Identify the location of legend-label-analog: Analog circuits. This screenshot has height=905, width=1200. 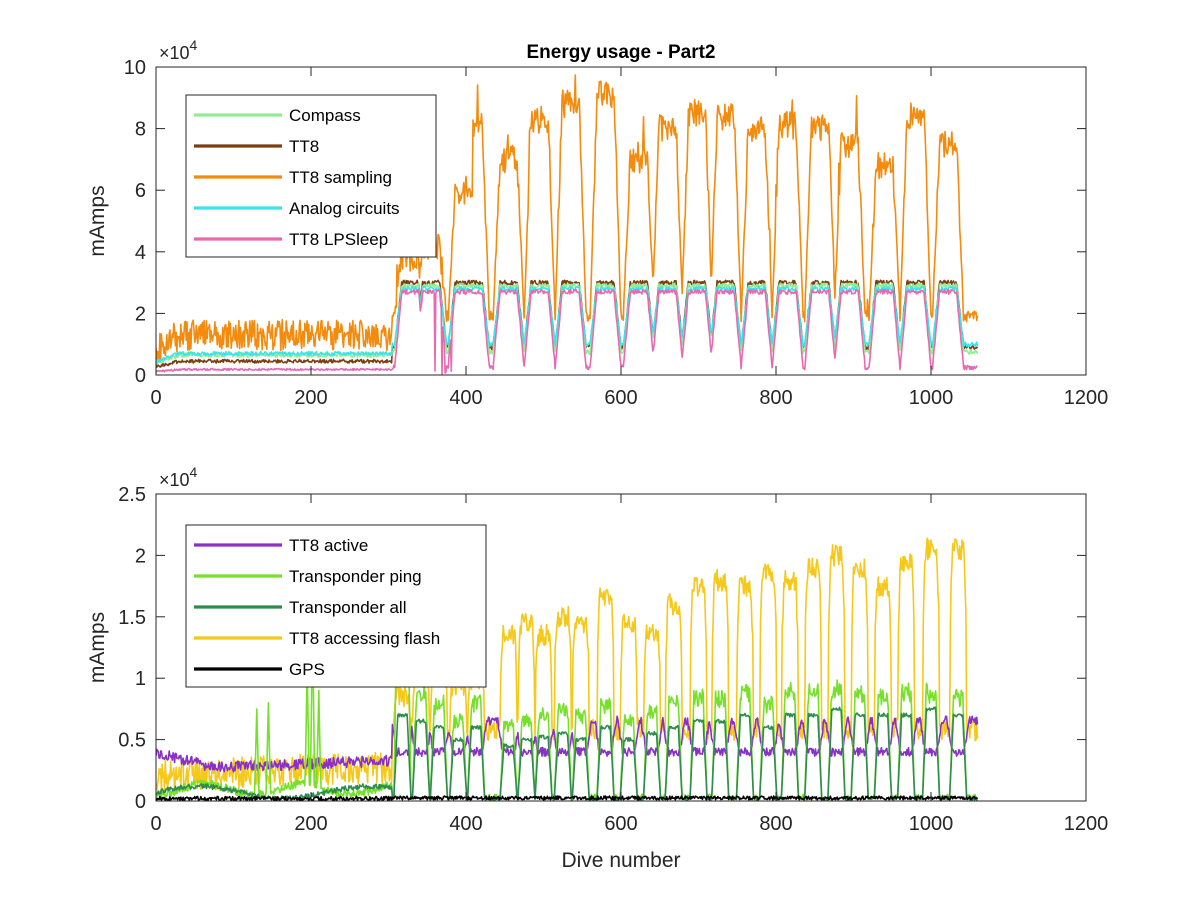
(344, 208).